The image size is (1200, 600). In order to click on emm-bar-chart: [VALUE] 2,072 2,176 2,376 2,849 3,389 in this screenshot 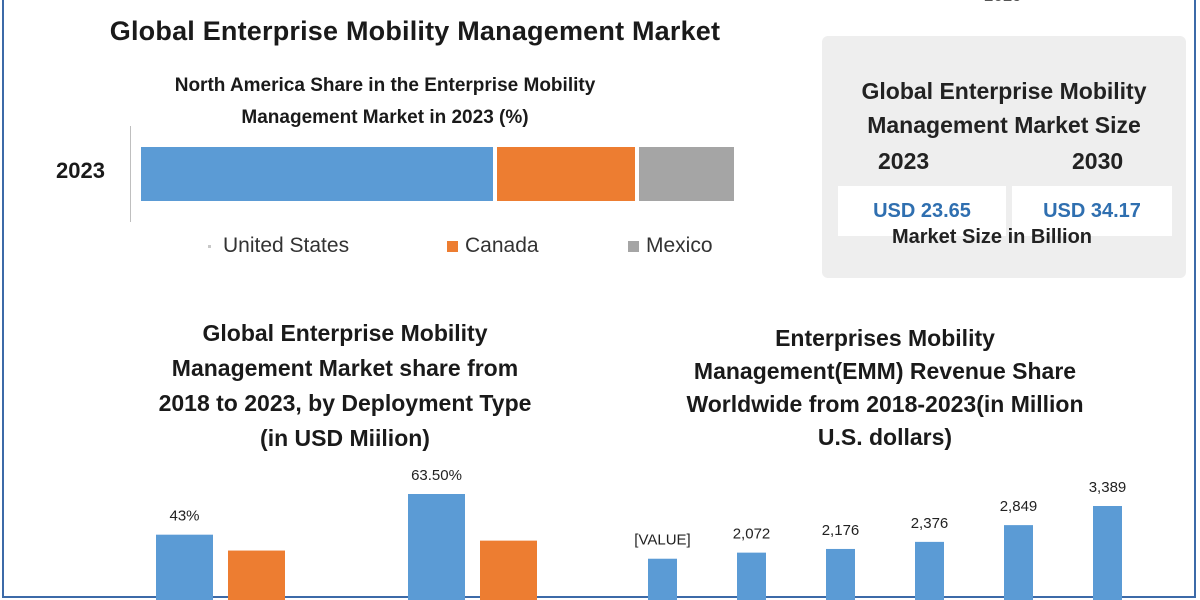, I will do `click(880, 539)`.